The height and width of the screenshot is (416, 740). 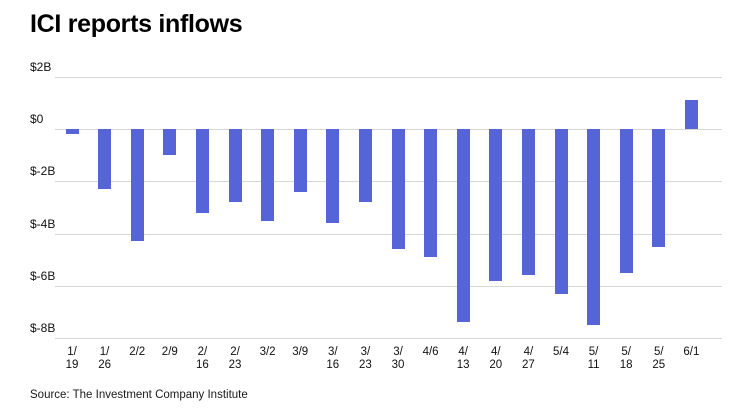 What do you see at coordinates (43, 171) in the screenshot?
I see `y-axis-label: $-2B` at bounding box center [43, 171].